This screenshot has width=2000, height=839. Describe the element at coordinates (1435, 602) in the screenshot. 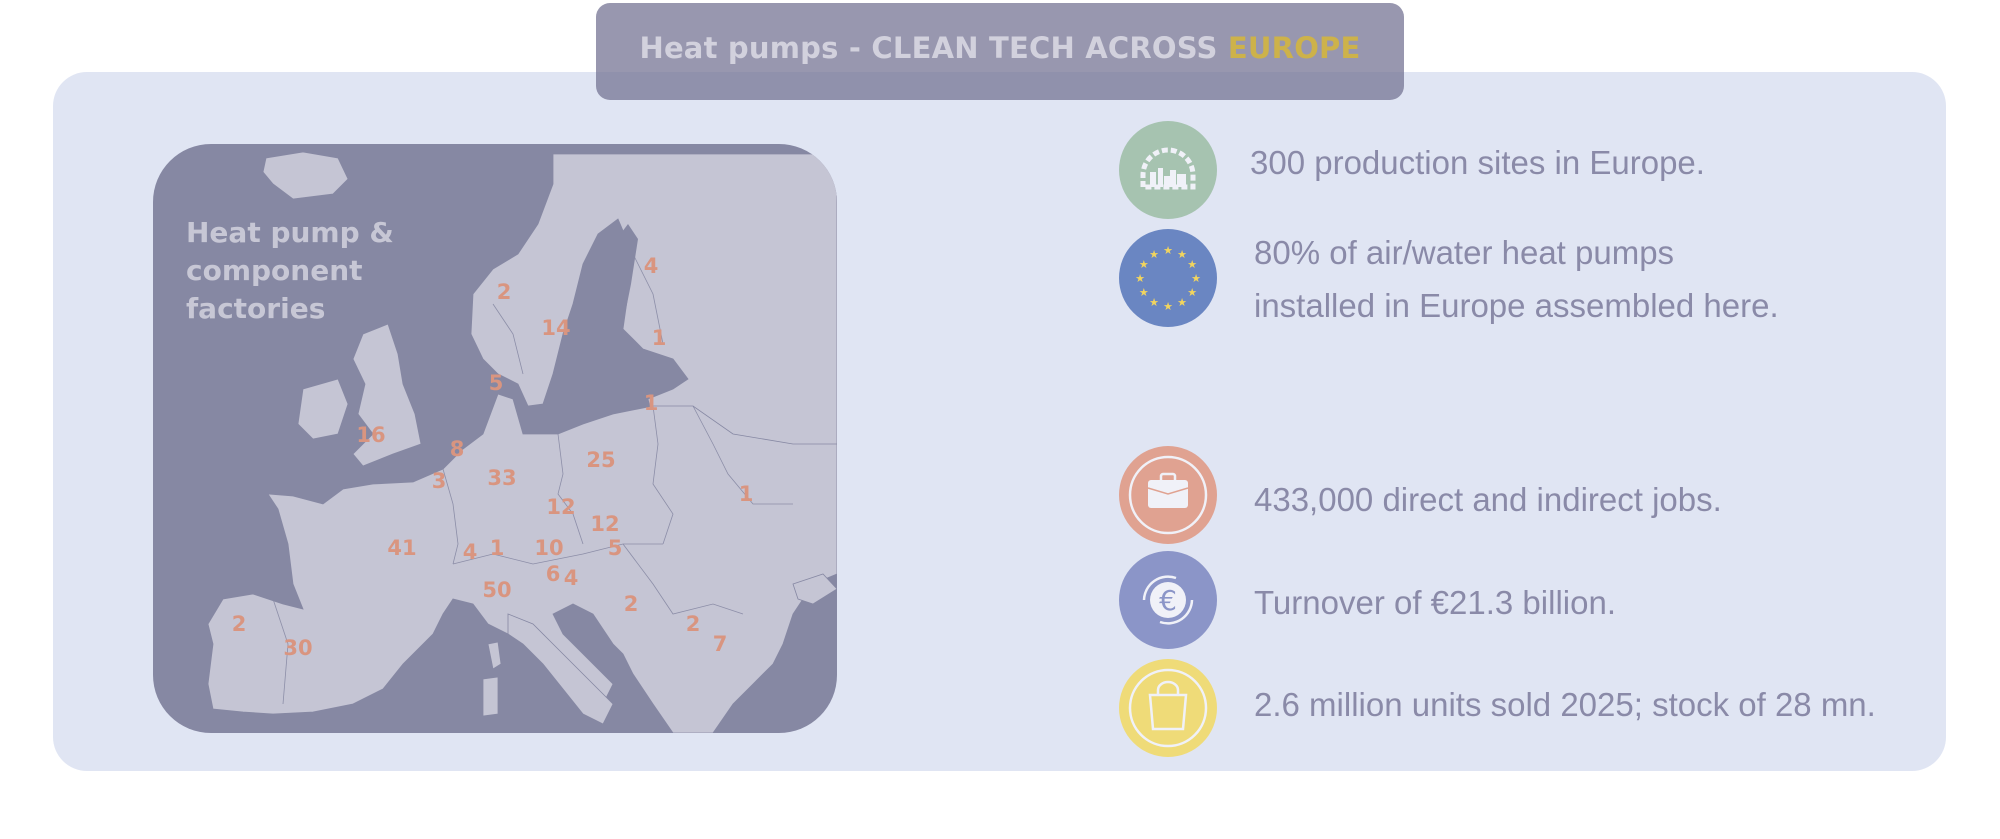

I see `stat-text: Turnover of €21.3 billion.` at that location.